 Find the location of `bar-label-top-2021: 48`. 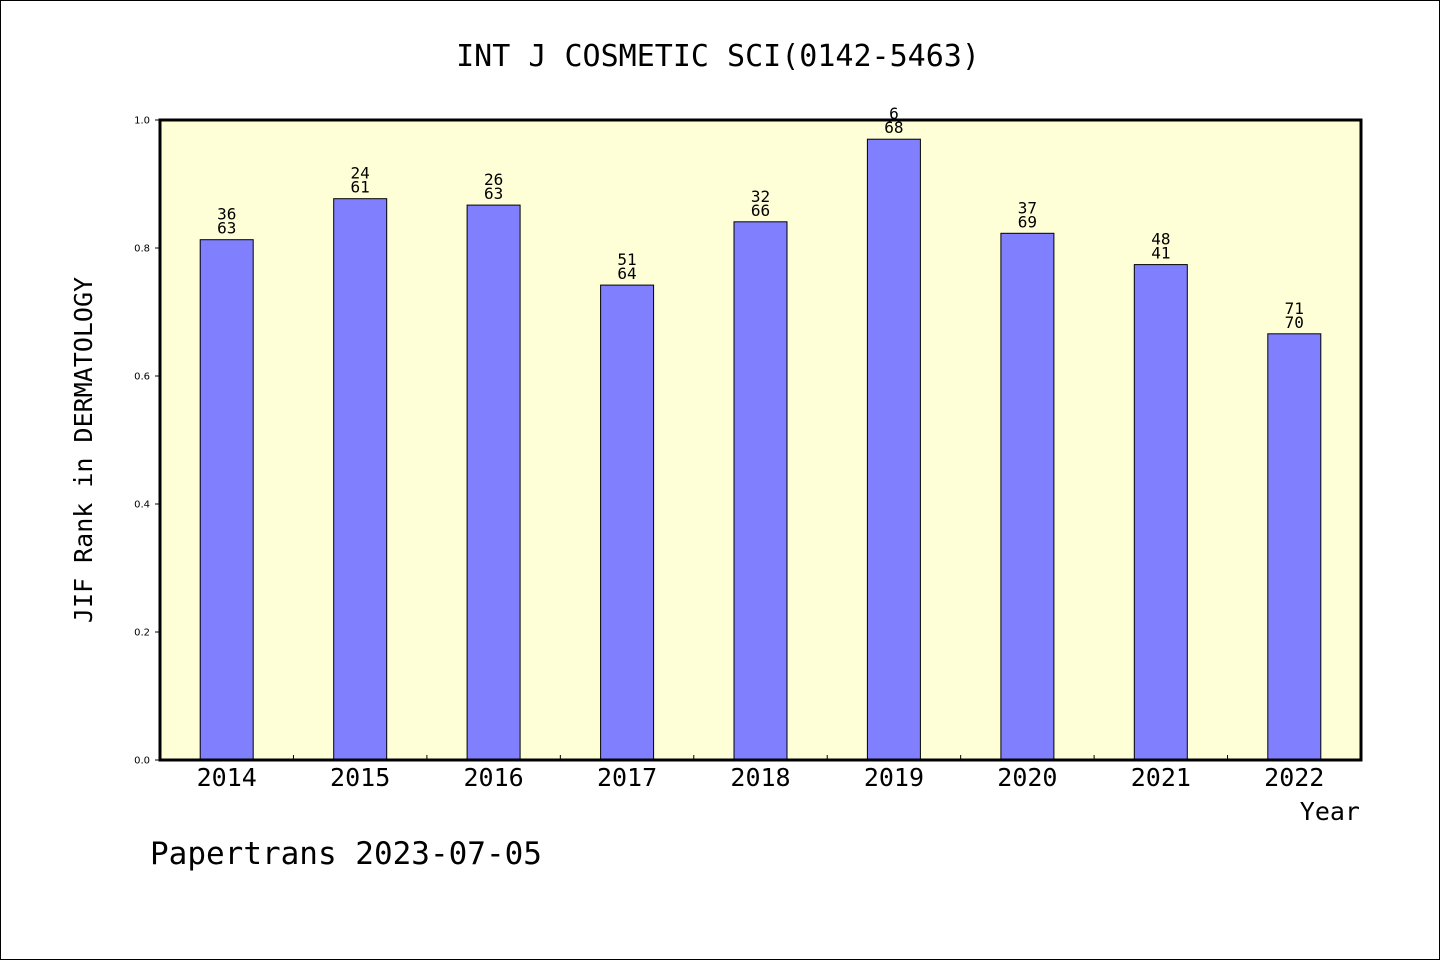

bar-label-top-2021: 48 is located at coordinates (1160, 239).